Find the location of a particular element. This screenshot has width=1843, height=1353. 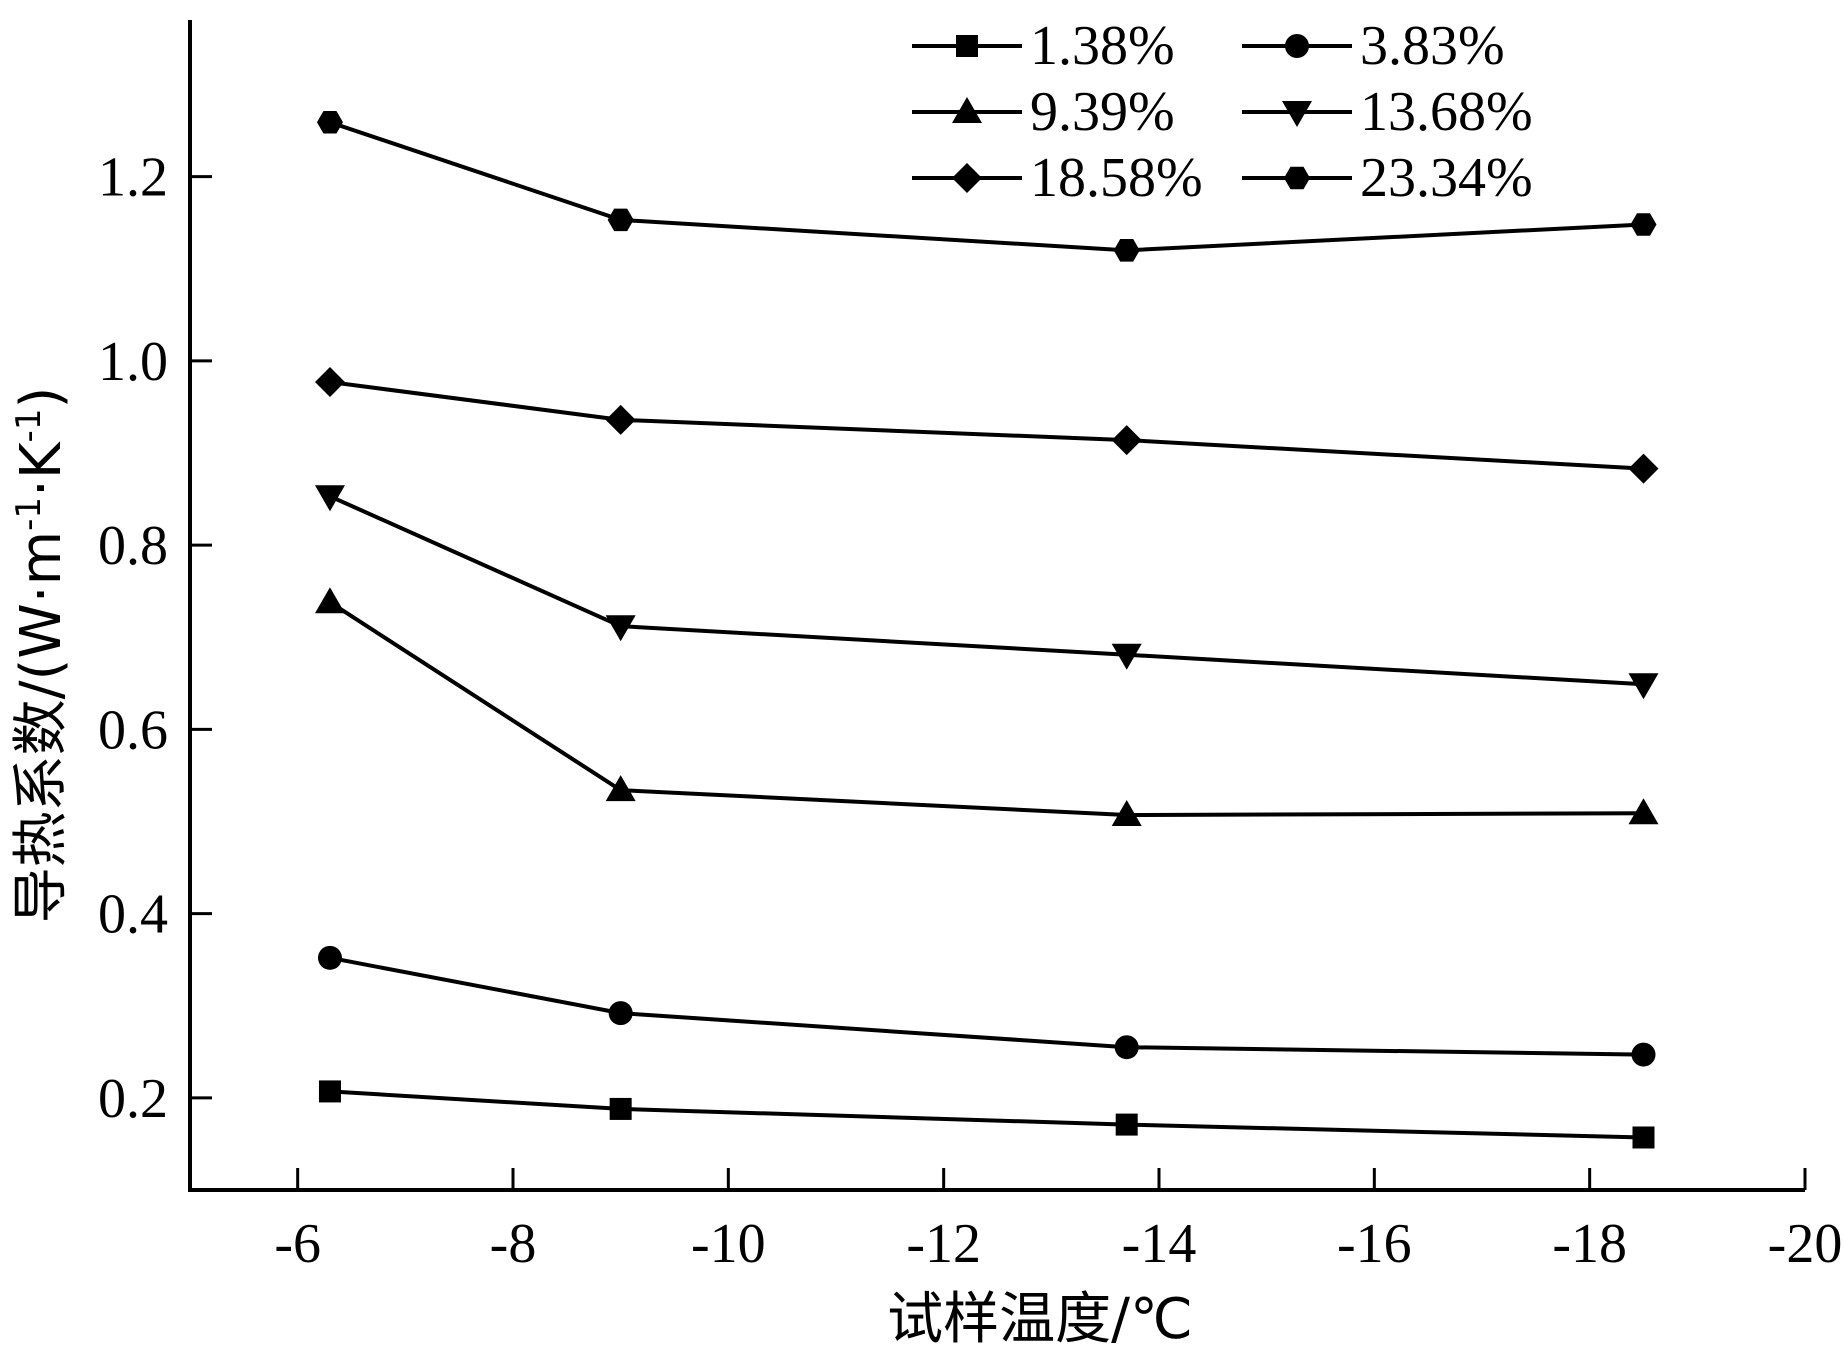

x-tick-label: -18 is located at coordinates (1589, 1244).